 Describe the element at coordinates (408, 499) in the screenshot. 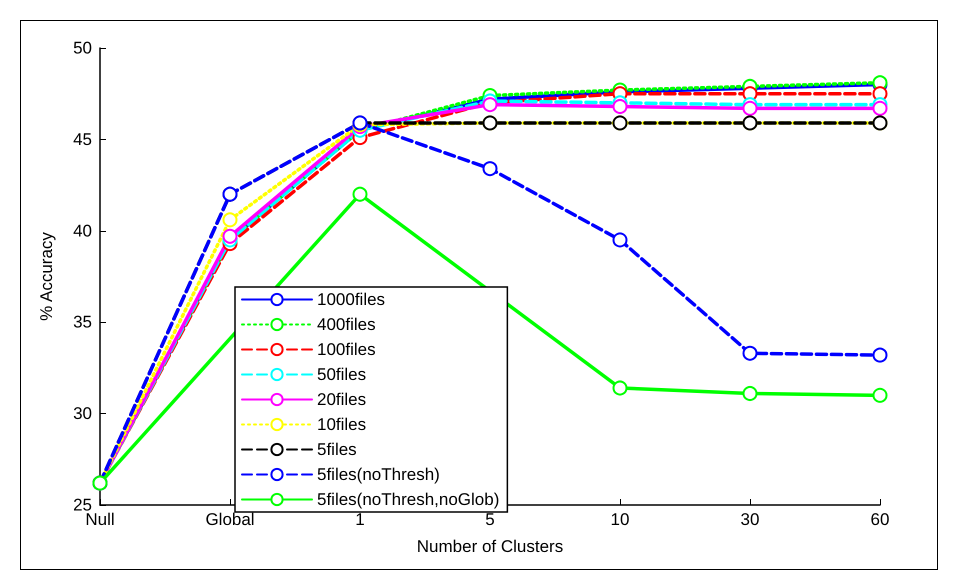

I see `legend-label: 5files(noThresh,noGlob)` at that location.